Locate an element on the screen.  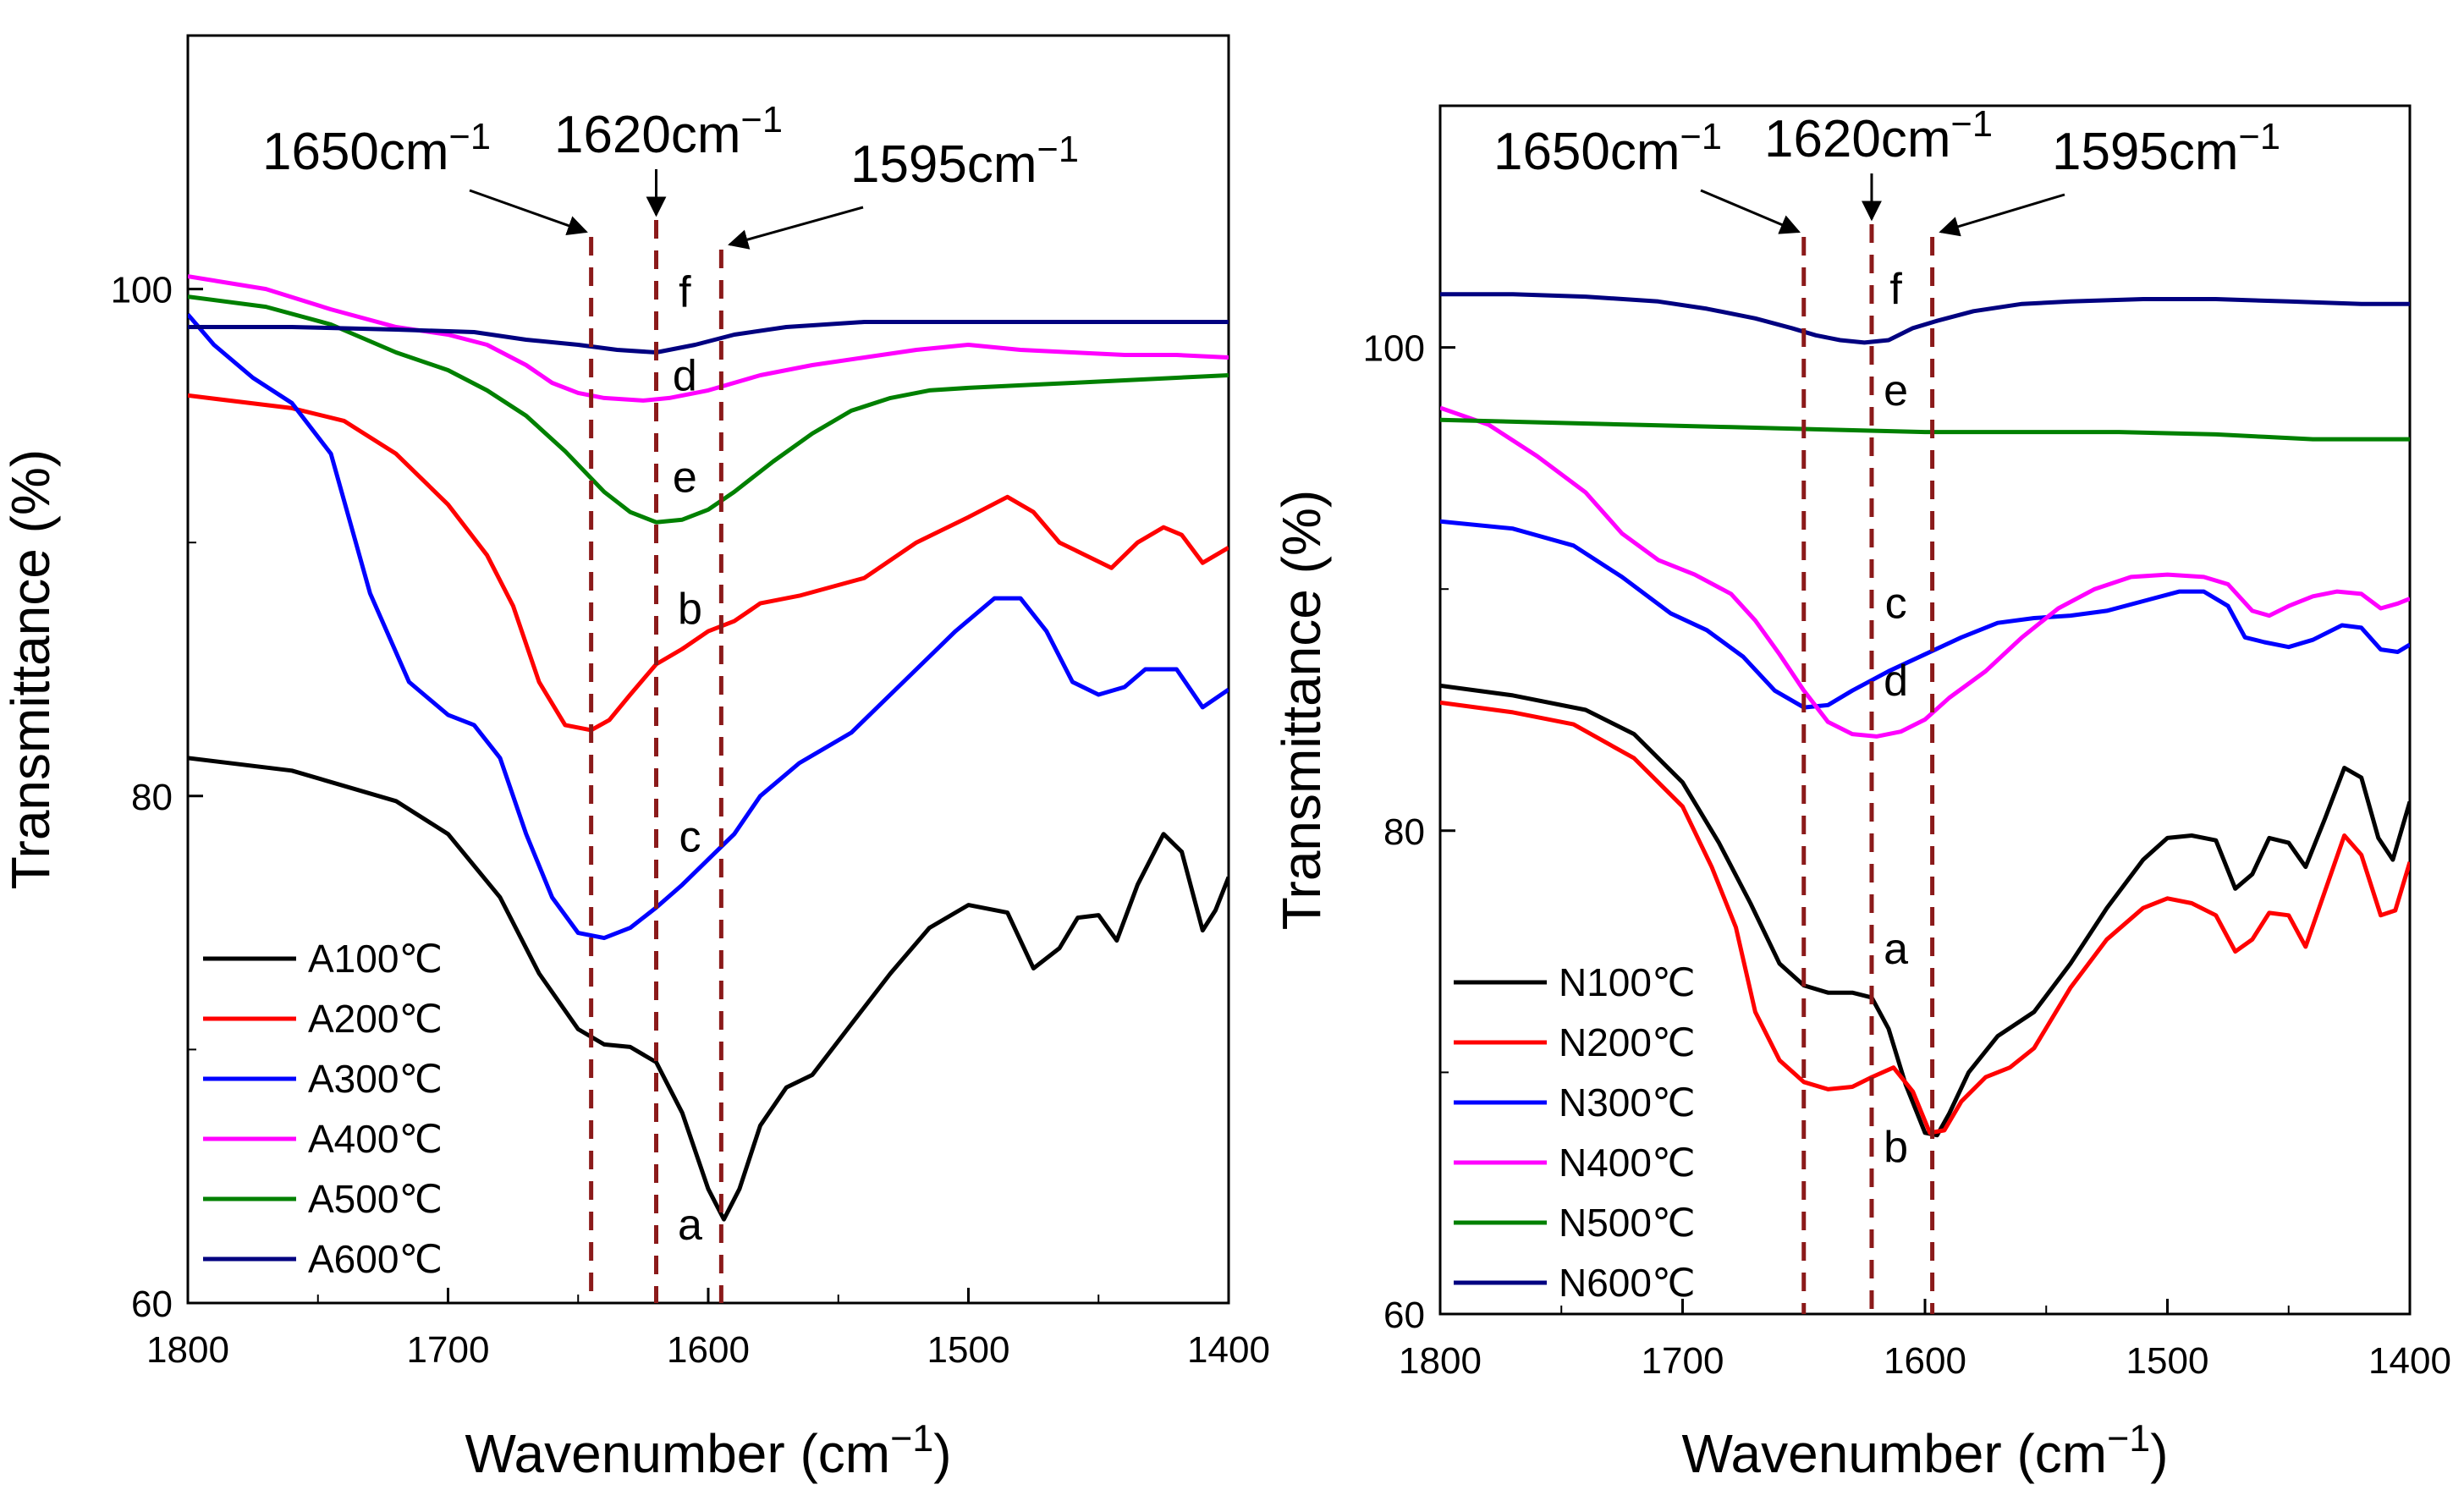
legend-label: A300℃ is located at coordinates (375, 1079).